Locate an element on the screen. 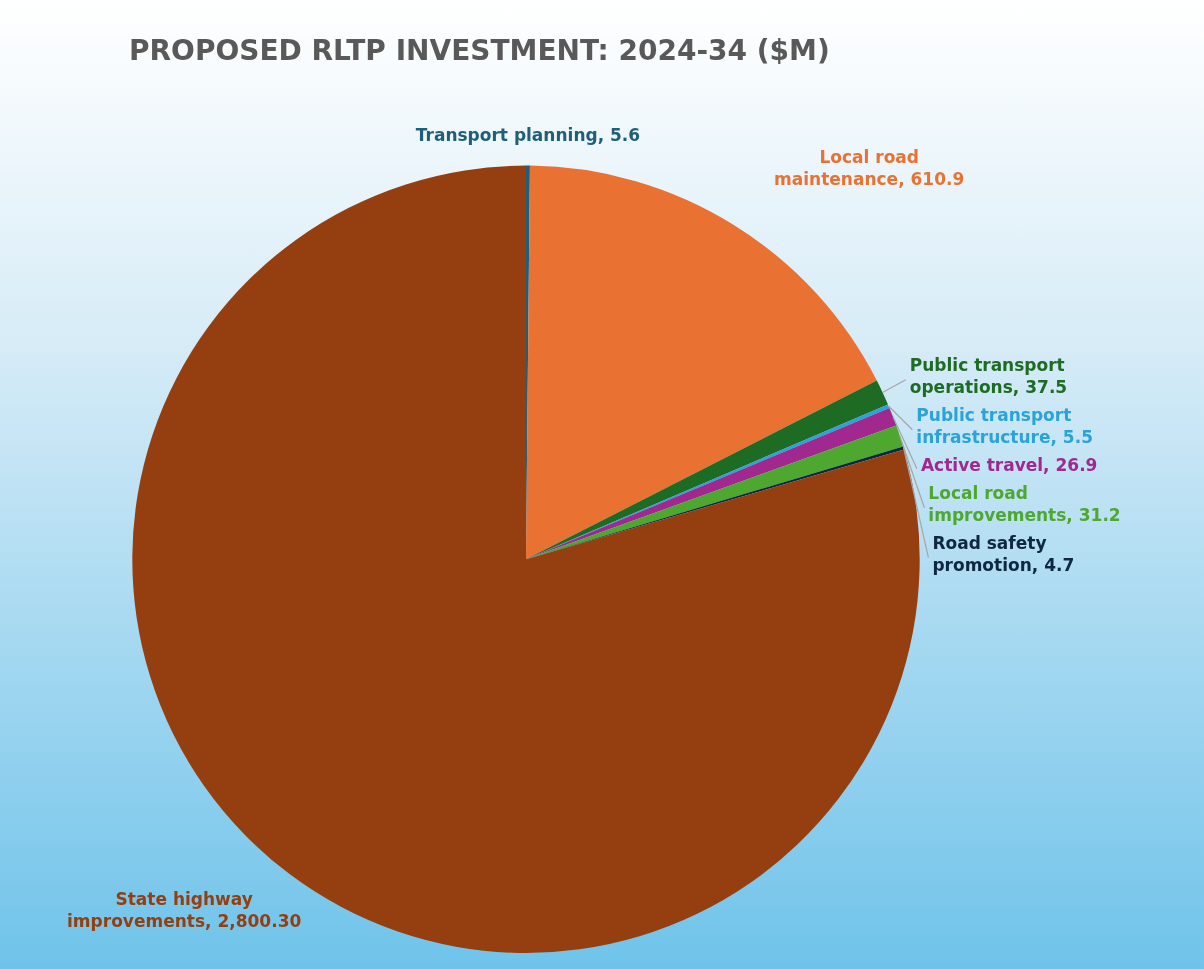 The height and width of the screenshot is (969, 1204). slice-label: Transport planning, 5.6 is located at coordinates (528, 134).